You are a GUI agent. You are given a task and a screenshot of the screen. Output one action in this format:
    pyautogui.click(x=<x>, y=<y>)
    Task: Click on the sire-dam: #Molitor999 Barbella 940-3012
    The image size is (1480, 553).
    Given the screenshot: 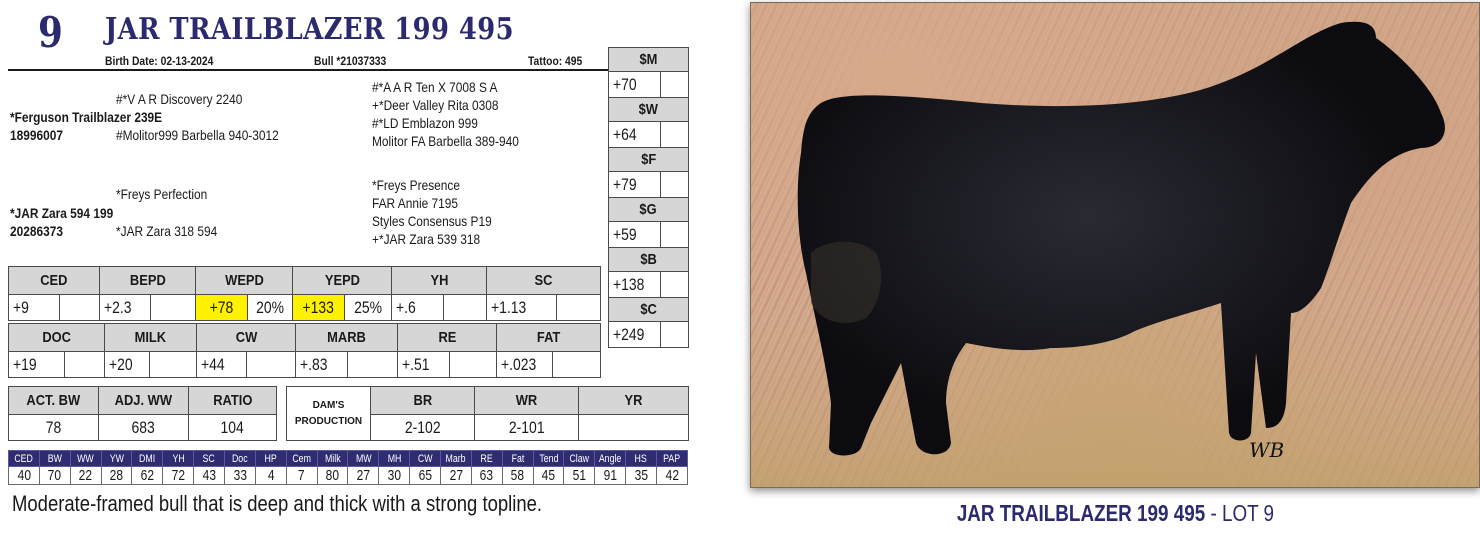 What is the action you would take?
    pyautogui.click(x=197, y=135)
    